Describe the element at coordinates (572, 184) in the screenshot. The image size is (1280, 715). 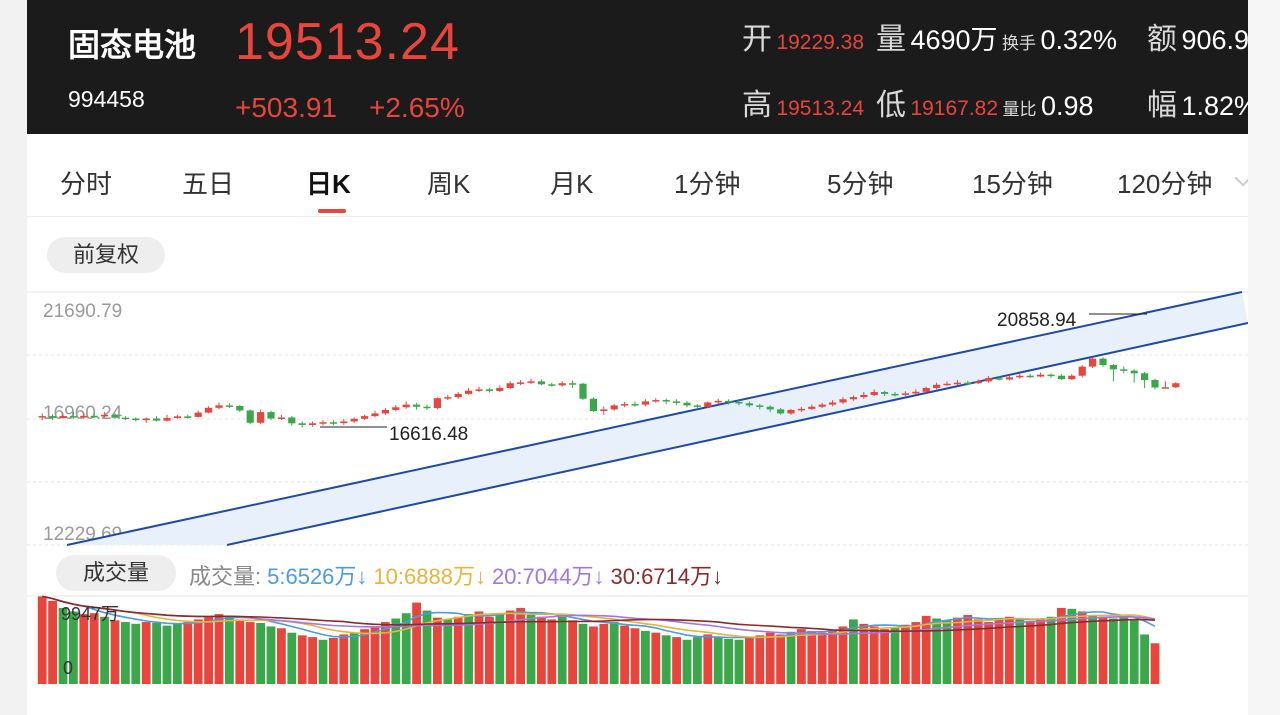
I see `tab-monthly-k: 月K` at that location.